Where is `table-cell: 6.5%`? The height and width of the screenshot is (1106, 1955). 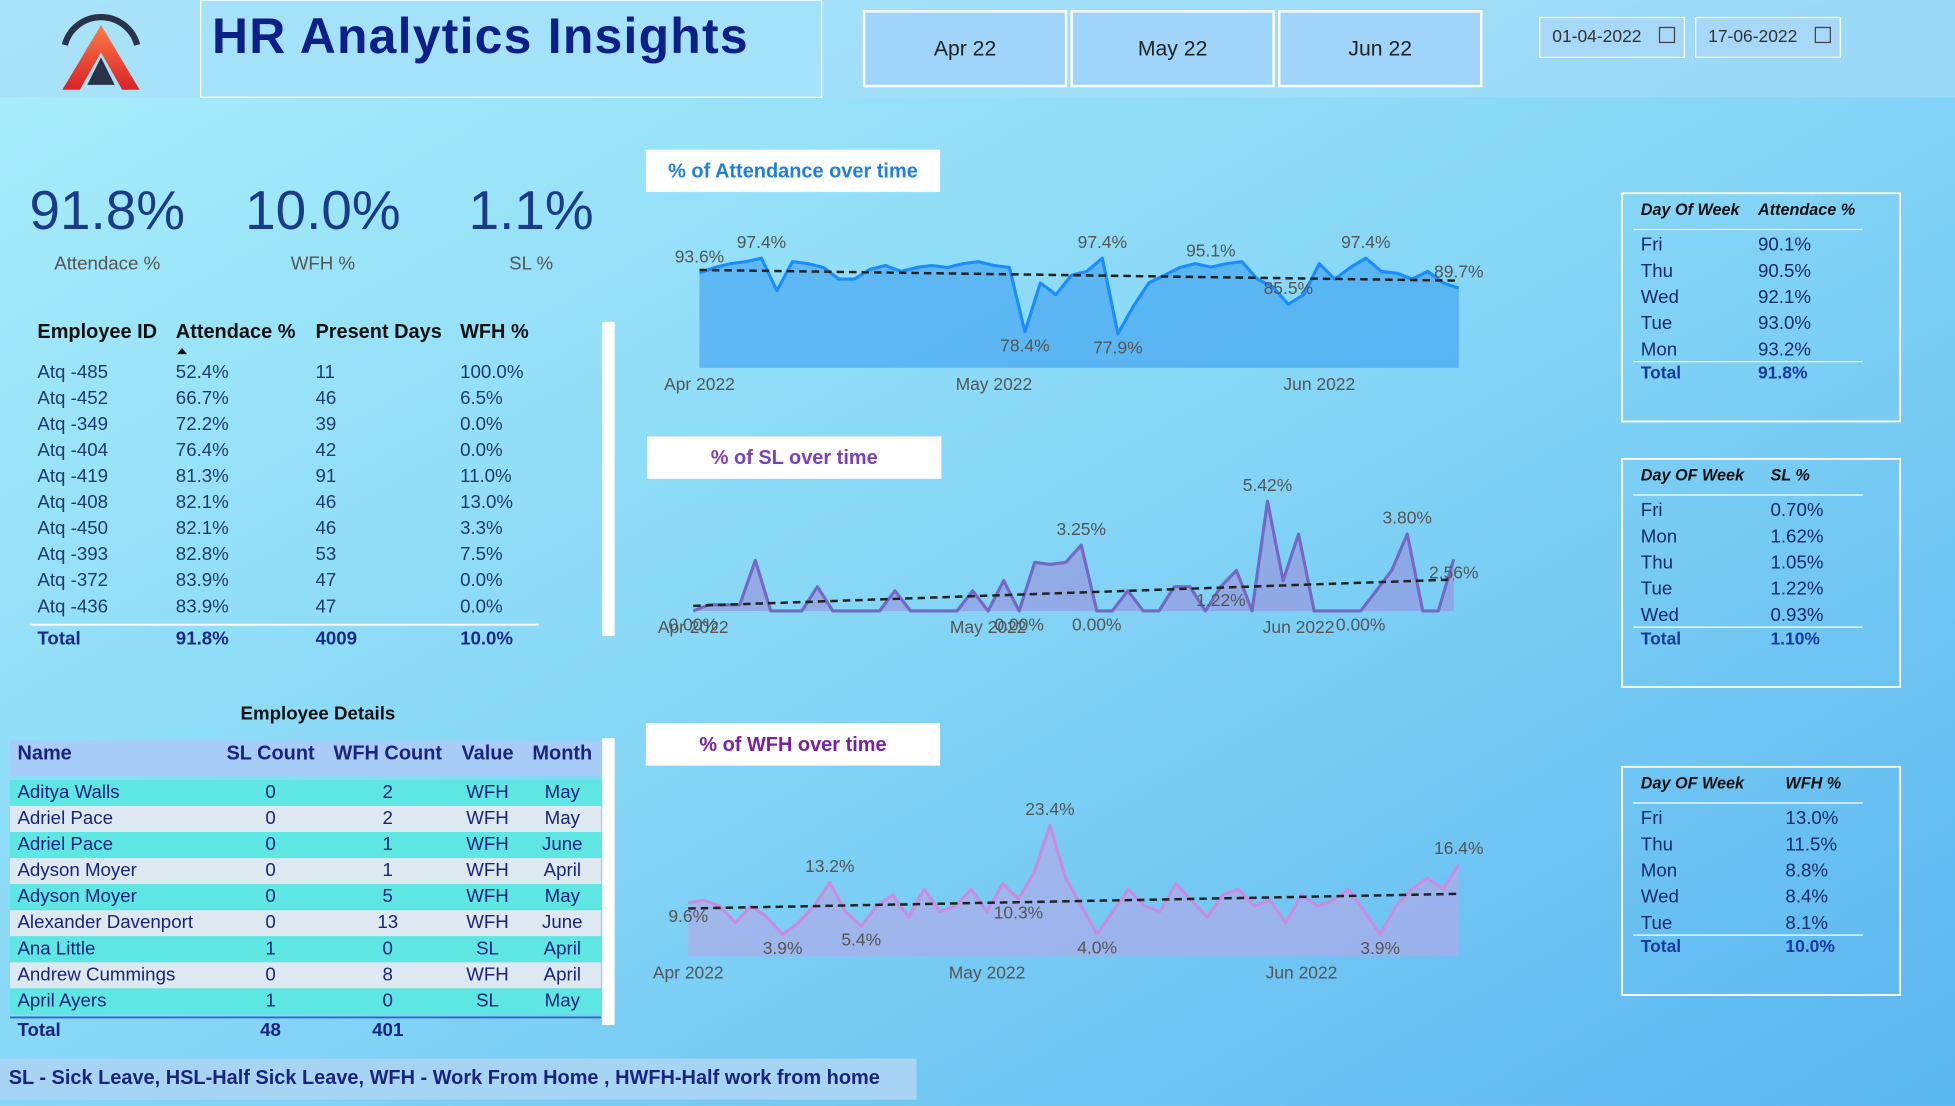 table-cell: 6.5% is located at coordinates (481, 397).